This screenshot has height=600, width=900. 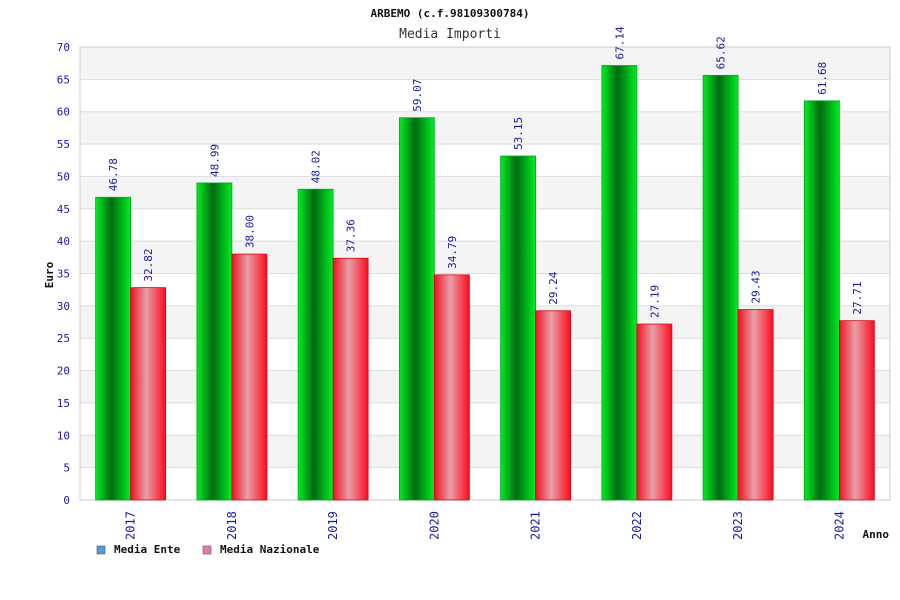 What do you see at coordinates (148, 264) in the screenshot?
I see `data-label: 32.82` at bounding box center [148, 264].